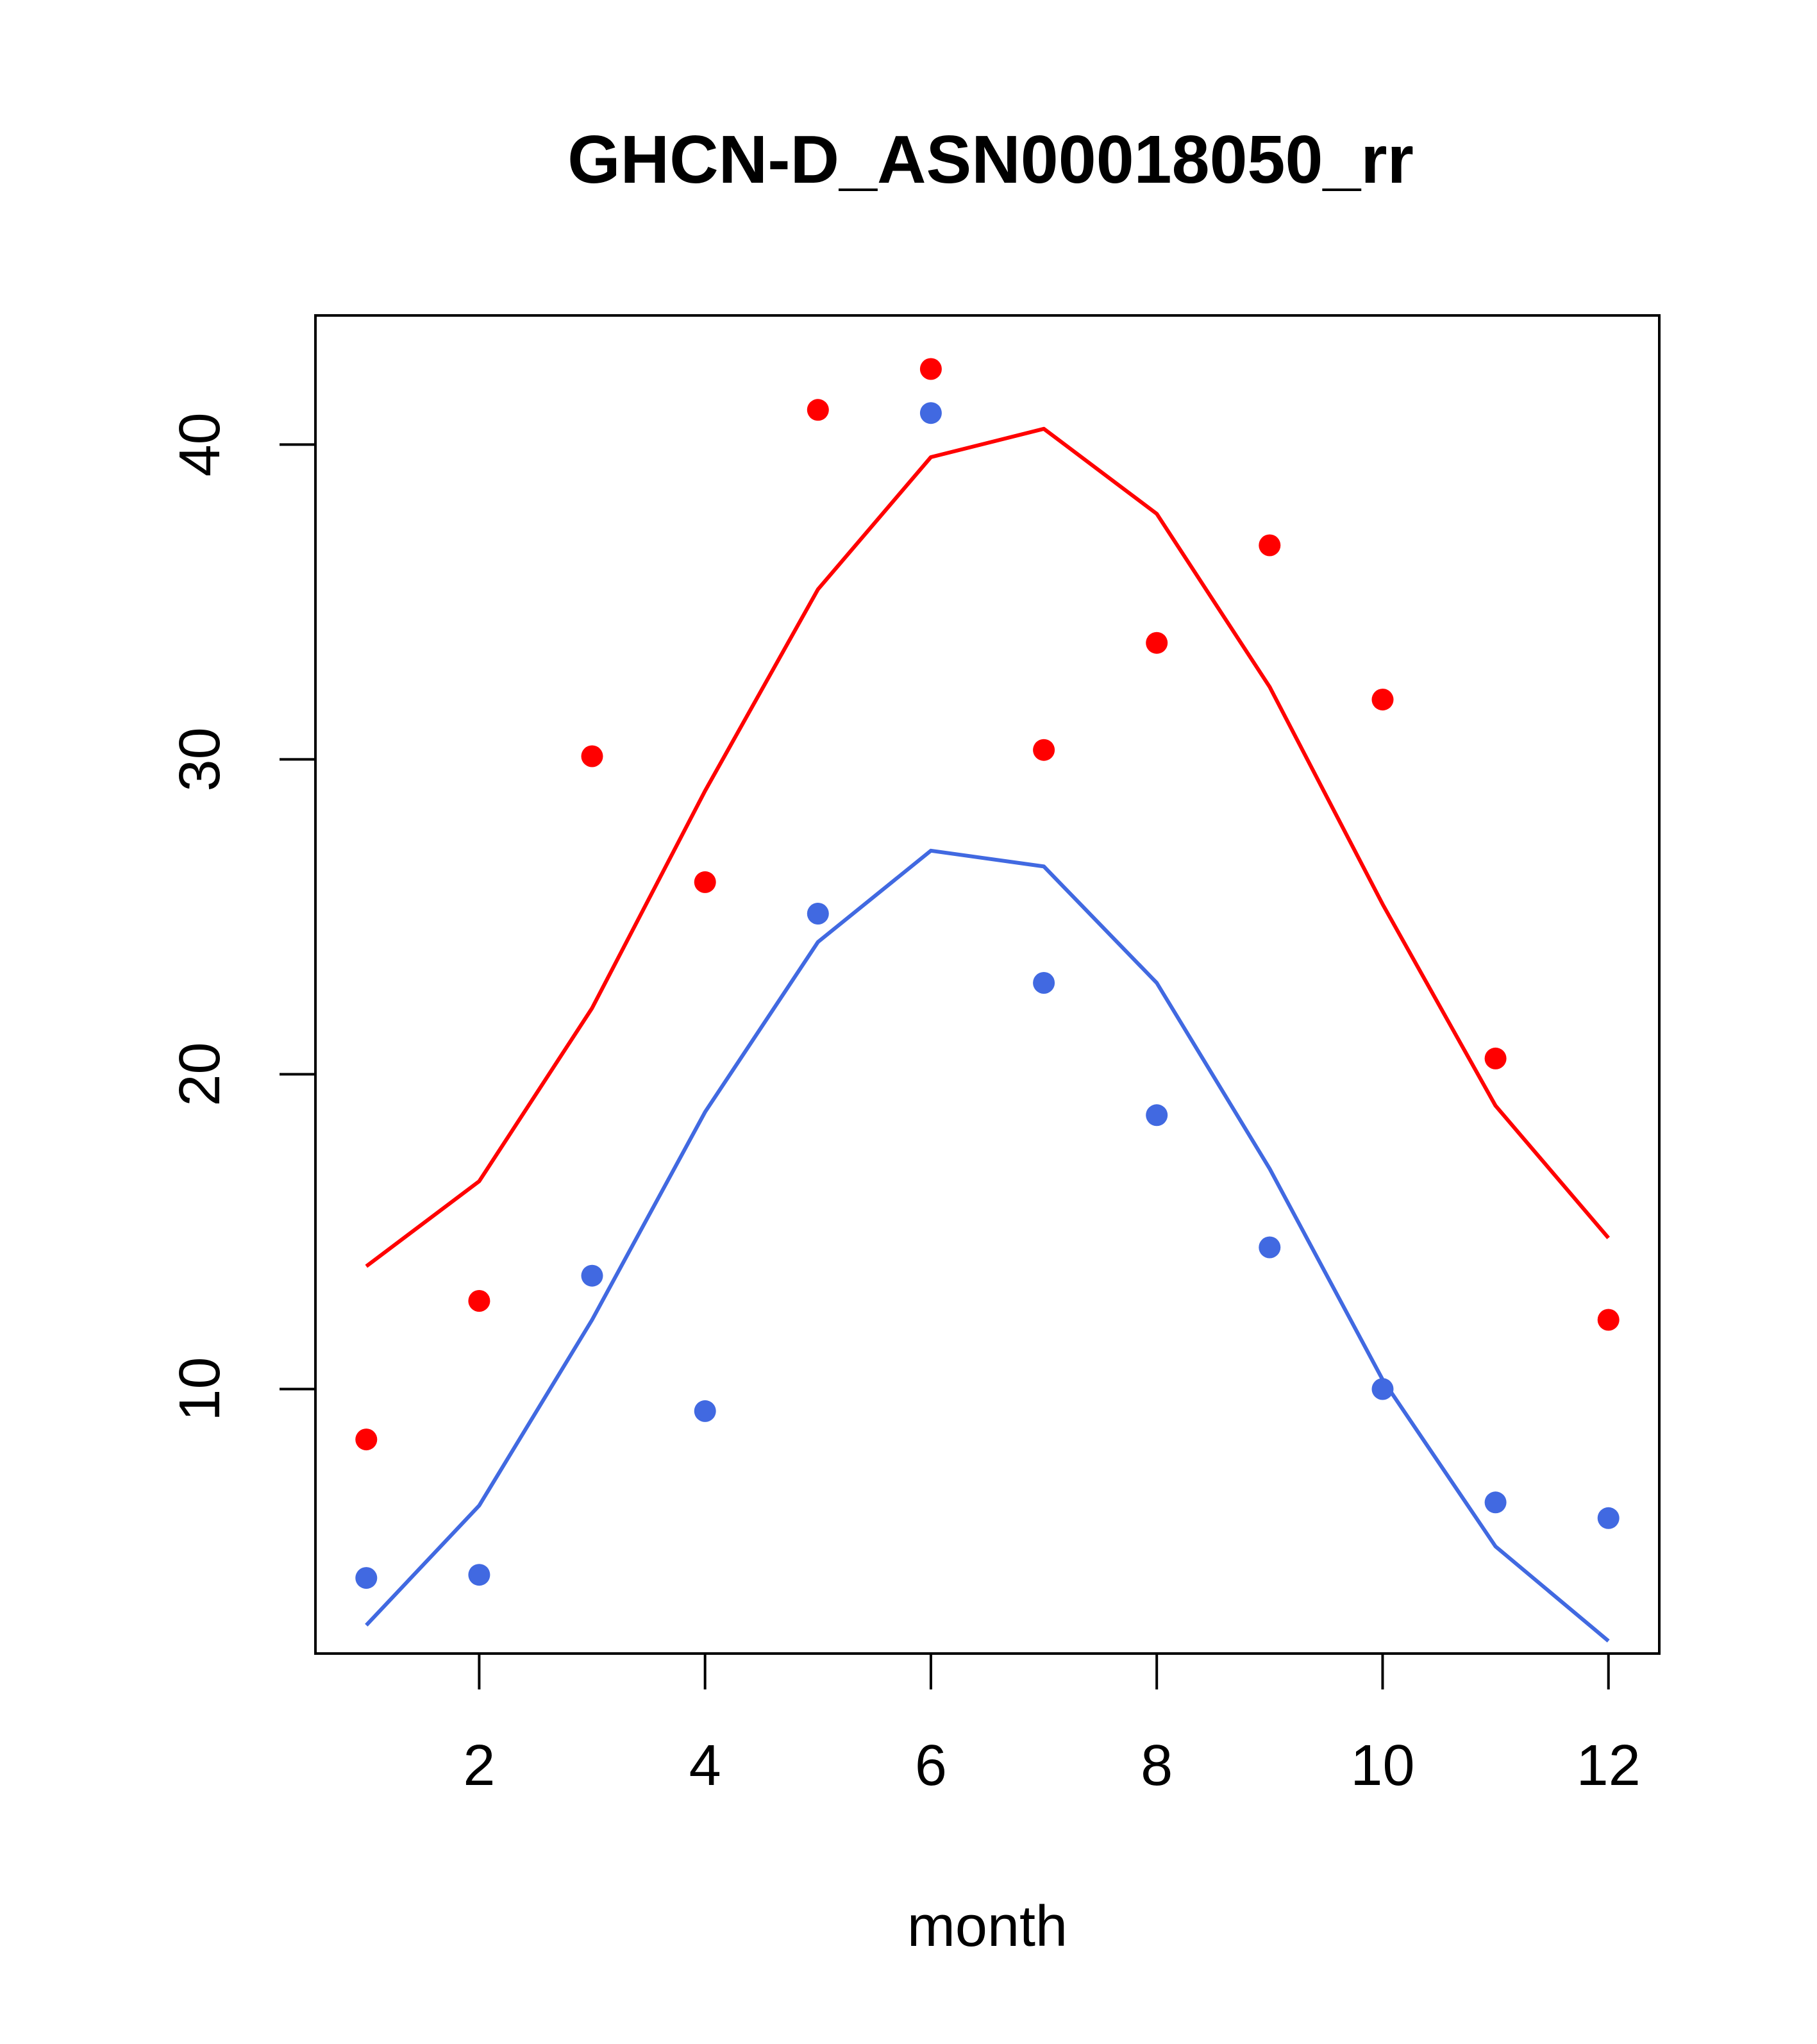 This screenshot has height=2044, width=1817. What do you see at coordinates (705, 1766) in the screenshot?
I see `x-tick-label: 4` at bounding box center [705, 1766].